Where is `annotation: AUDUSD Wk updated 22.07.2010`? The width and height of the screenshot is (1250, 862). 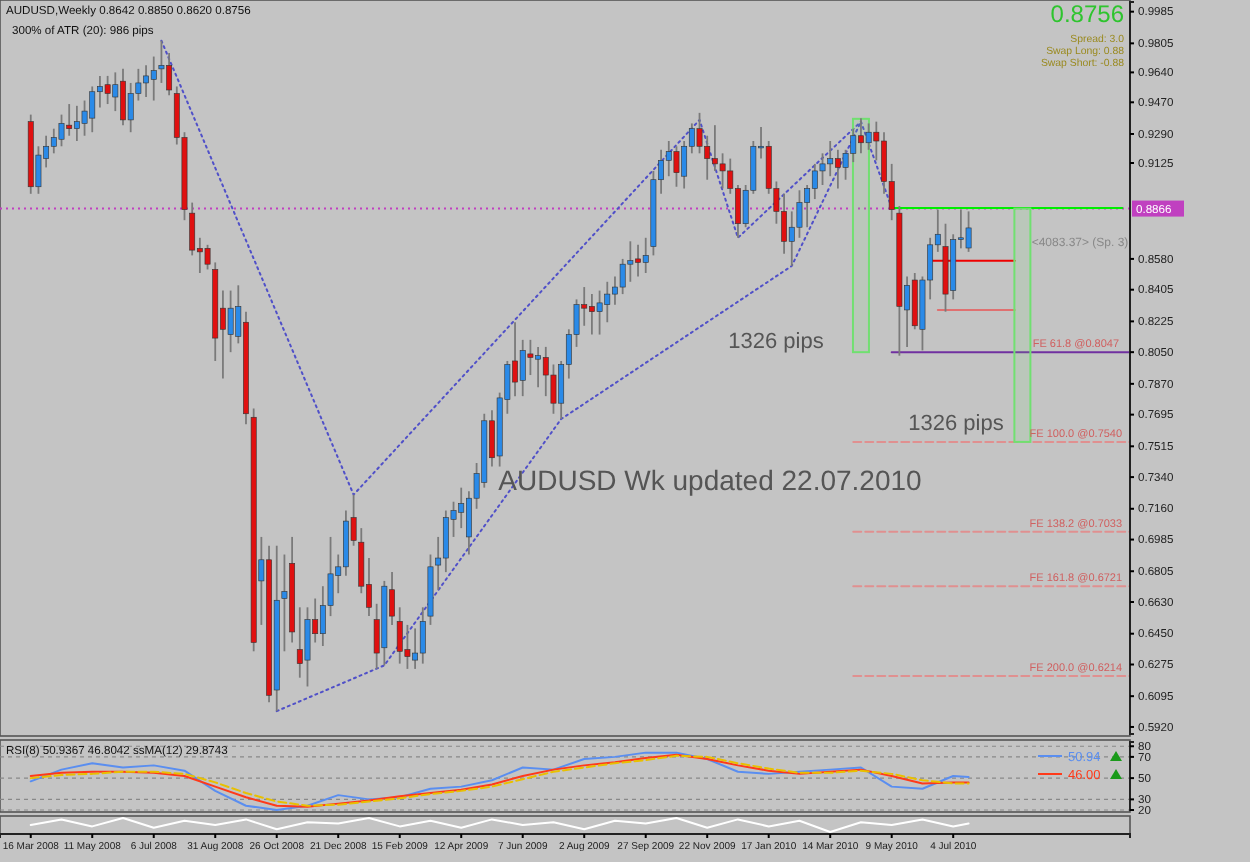 annotation: AUDUSD Wk updated 22.07.2010 is located at coordinates (710, 479).